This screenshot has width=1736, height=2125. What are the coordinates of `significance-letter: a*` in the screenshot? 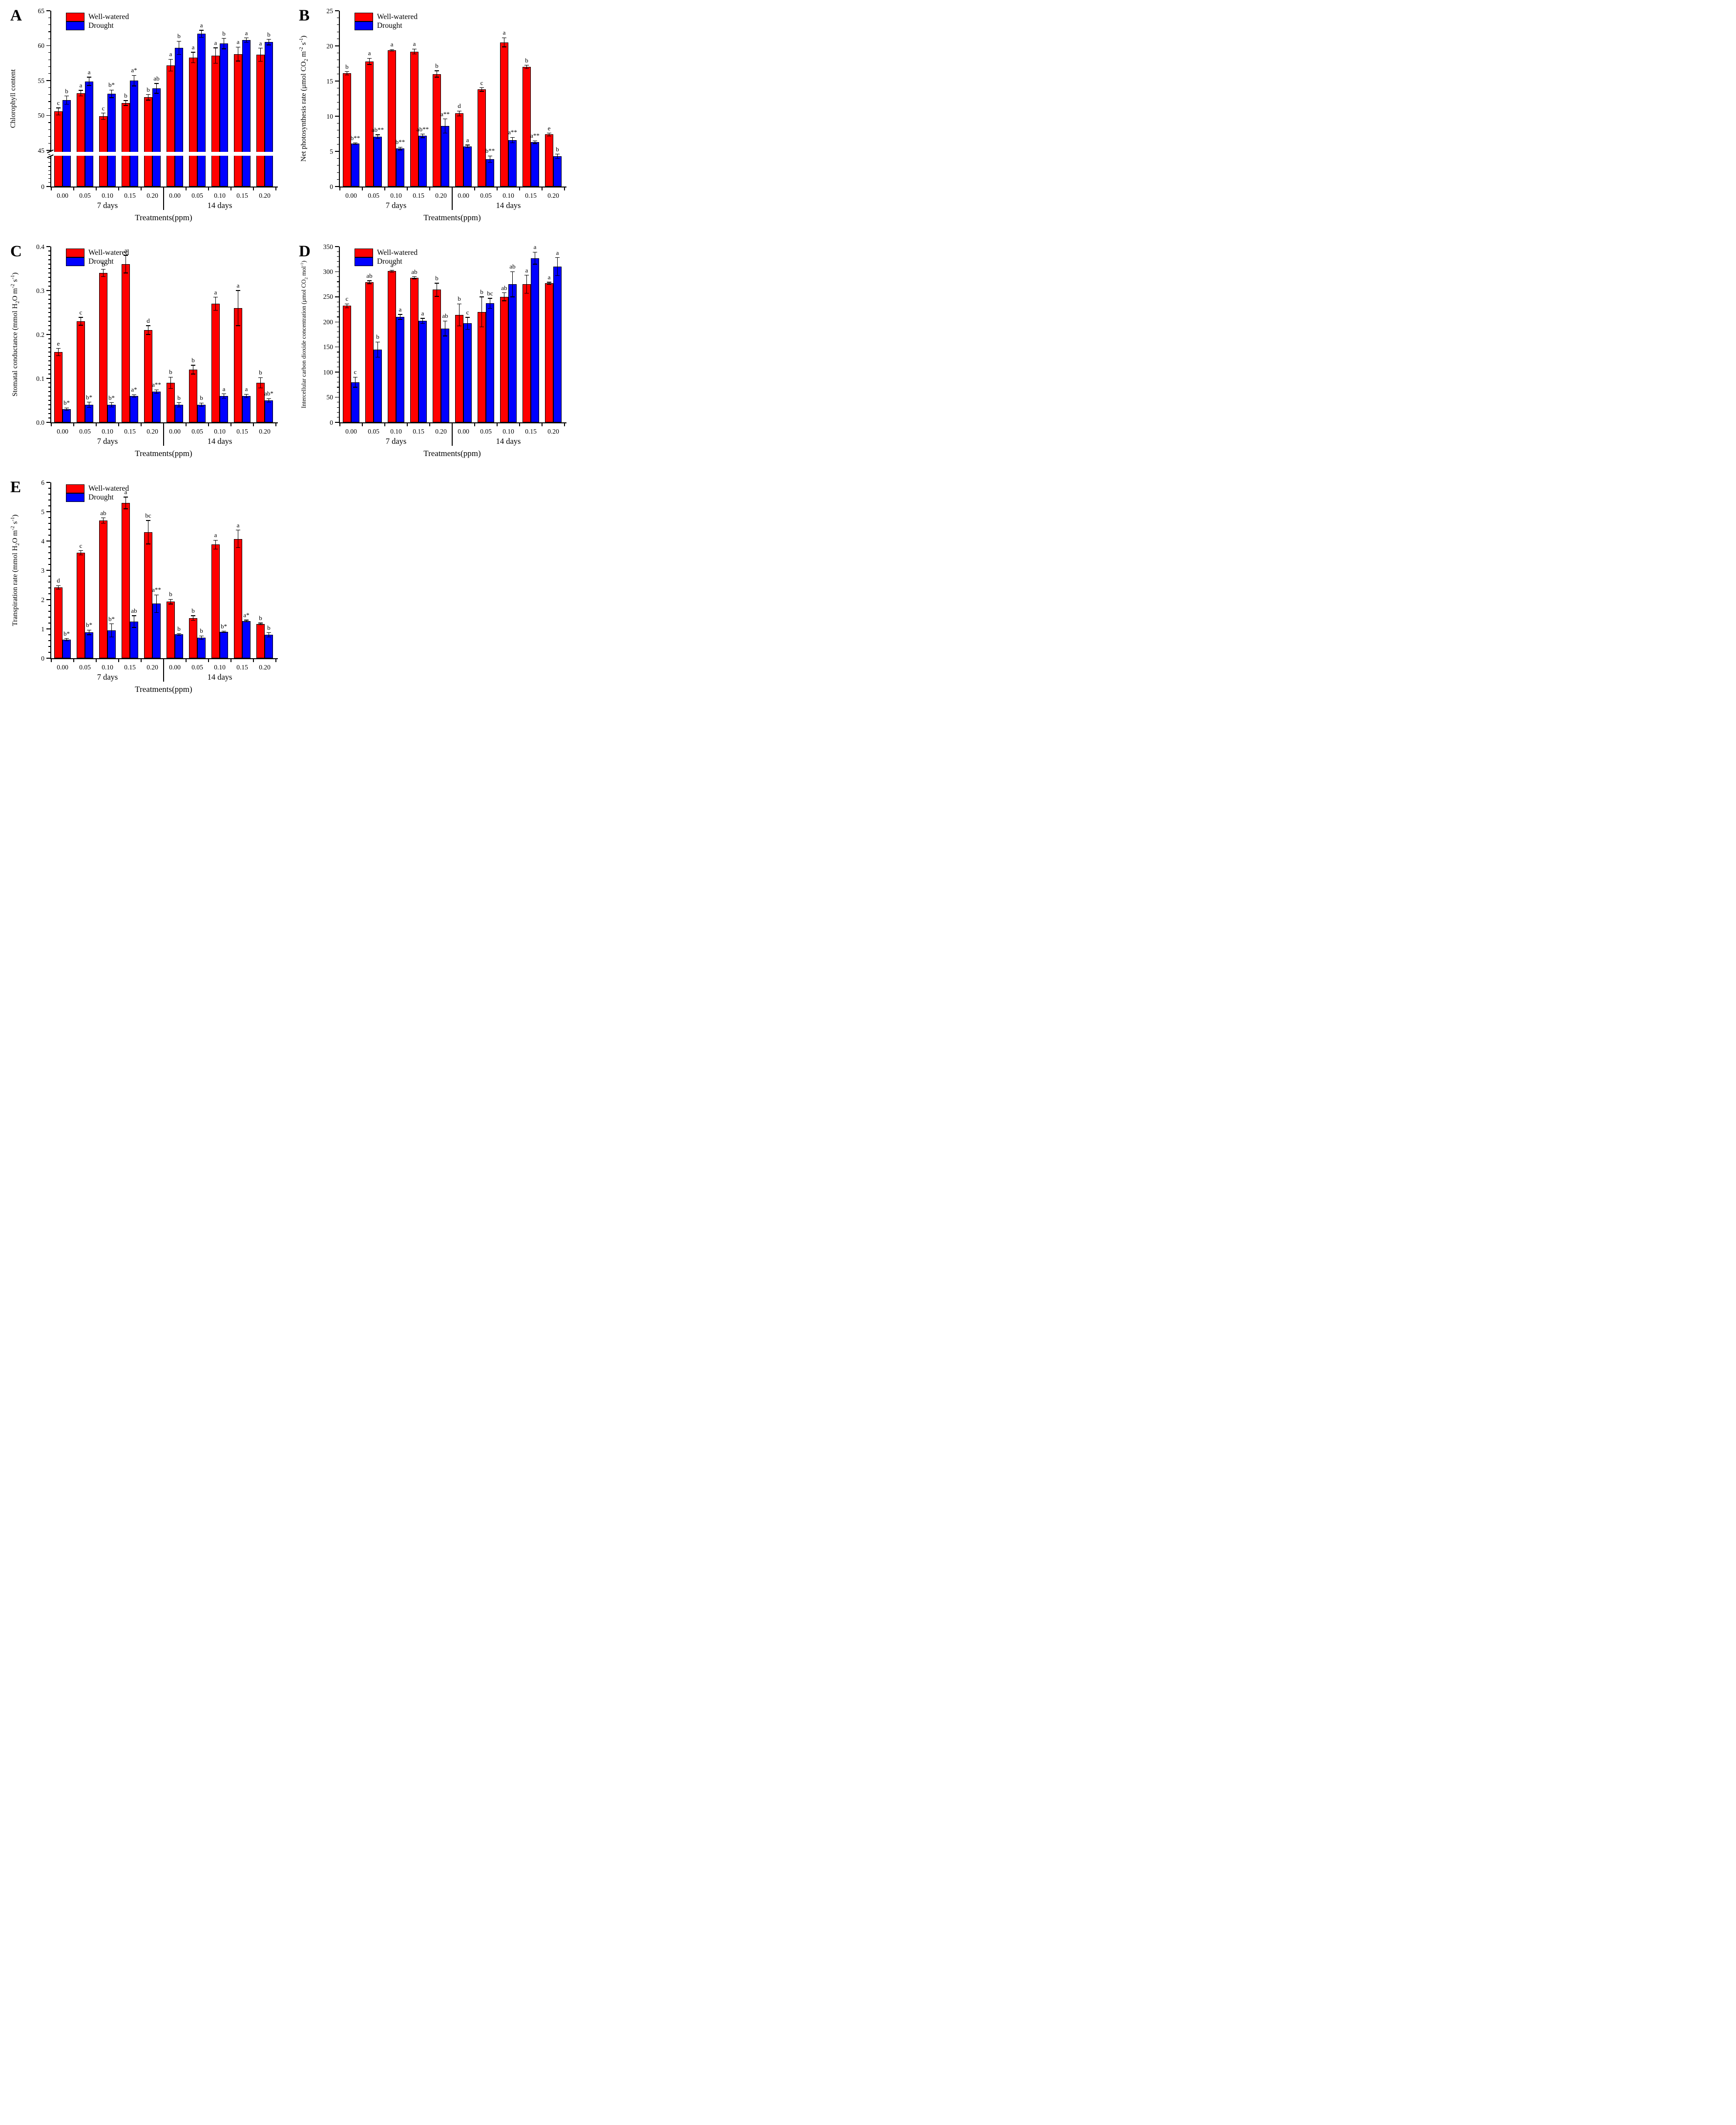 It's located at (134, 390).